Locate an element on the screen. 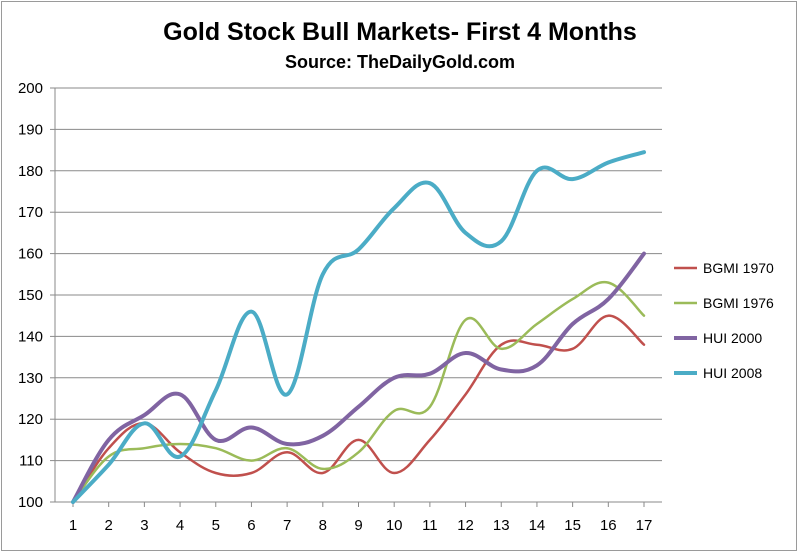  y-tick-label: 140 is located at coordinates (30, 336).